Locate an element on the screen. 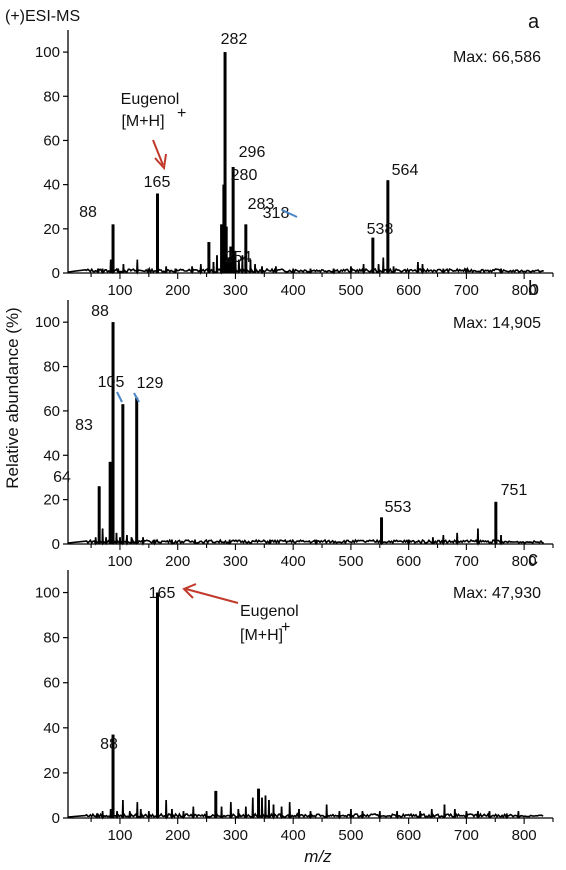 The image size is (566, 870). x-tick-label-b-1: 200 is located at coordinates (177, 561).